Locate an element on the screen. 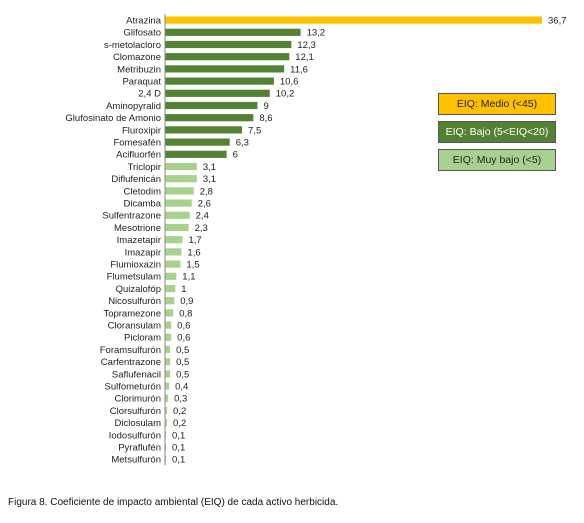 This screenshot has height=523, width=584. legend-item-muy-bajo: EIQ: Muy bajo (<5) is located at coordinates (497, 160).